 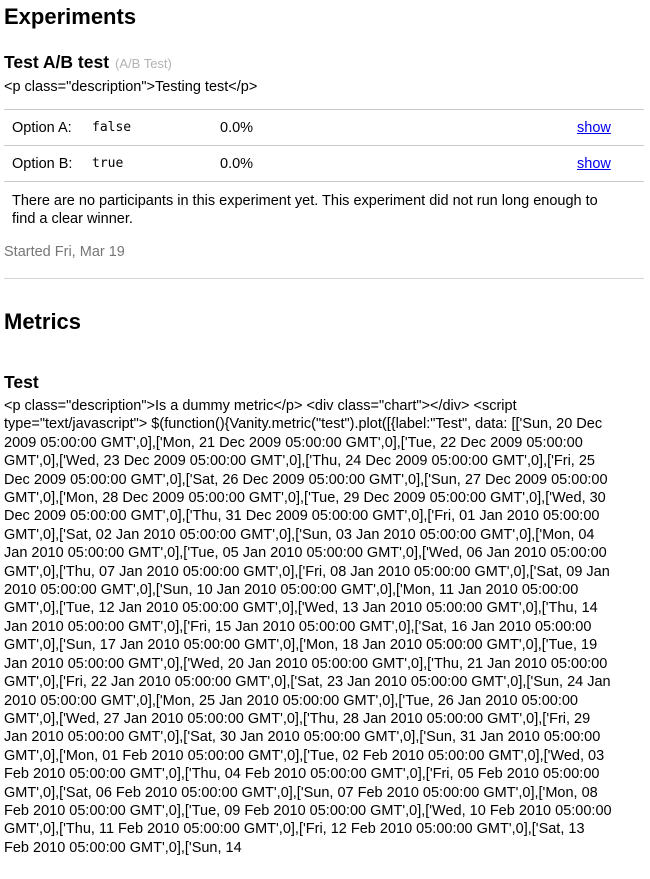 I want to click on show-link-option-a: show, so click(x=594, y=127).